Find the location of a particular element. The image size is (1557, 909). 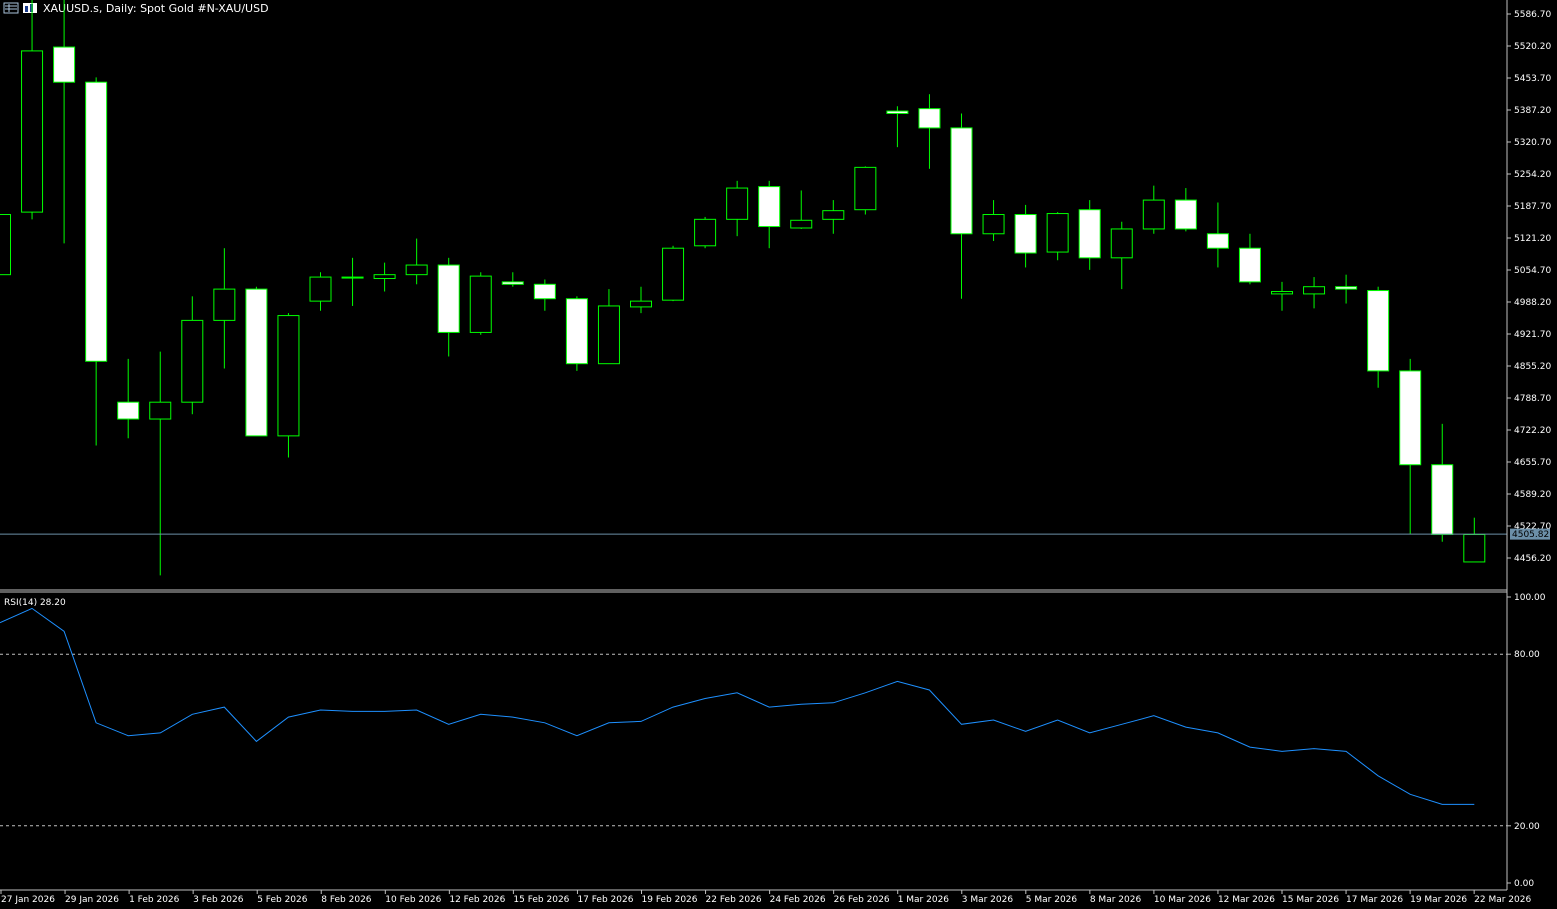

price-tick-label: 4988.20 is located at coordinates (1532, 303).